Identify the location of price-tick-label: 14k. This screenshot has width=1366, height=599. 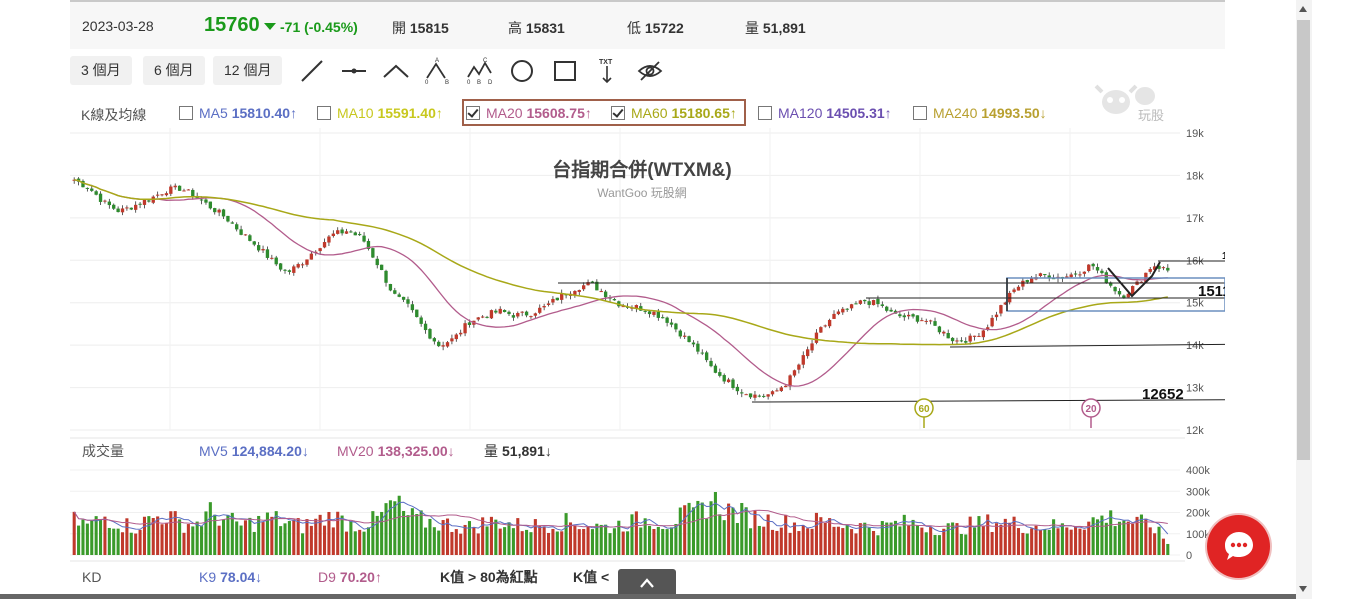
(1195, 346).